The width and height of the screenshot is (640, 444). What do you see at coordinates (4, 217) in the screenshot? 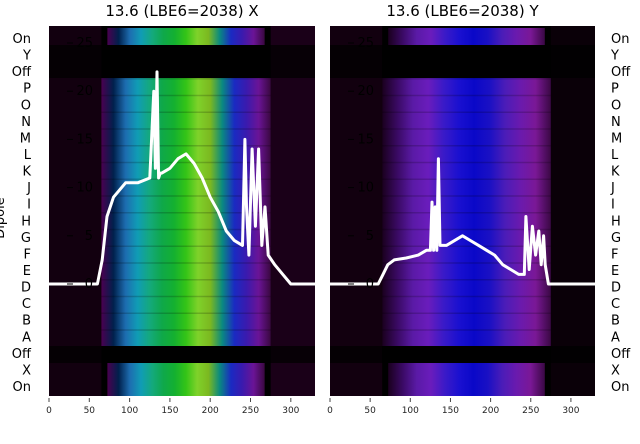
I see `y-axis-label: Dipole` at bounding box center [4, 217].